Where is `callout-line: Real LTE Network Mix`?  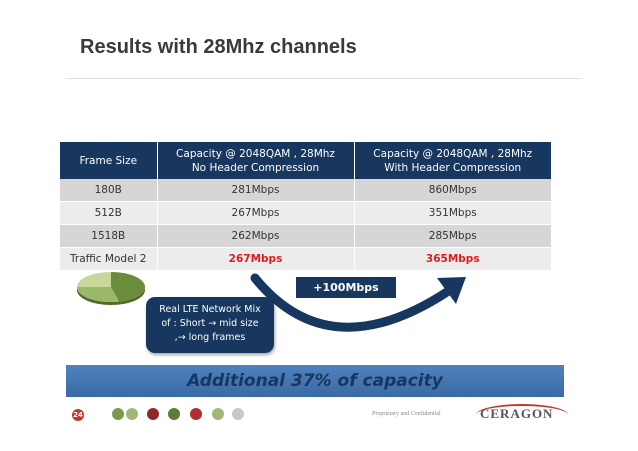 callout-line: Real LTE Network Mix is located at coordinates (210, 309).